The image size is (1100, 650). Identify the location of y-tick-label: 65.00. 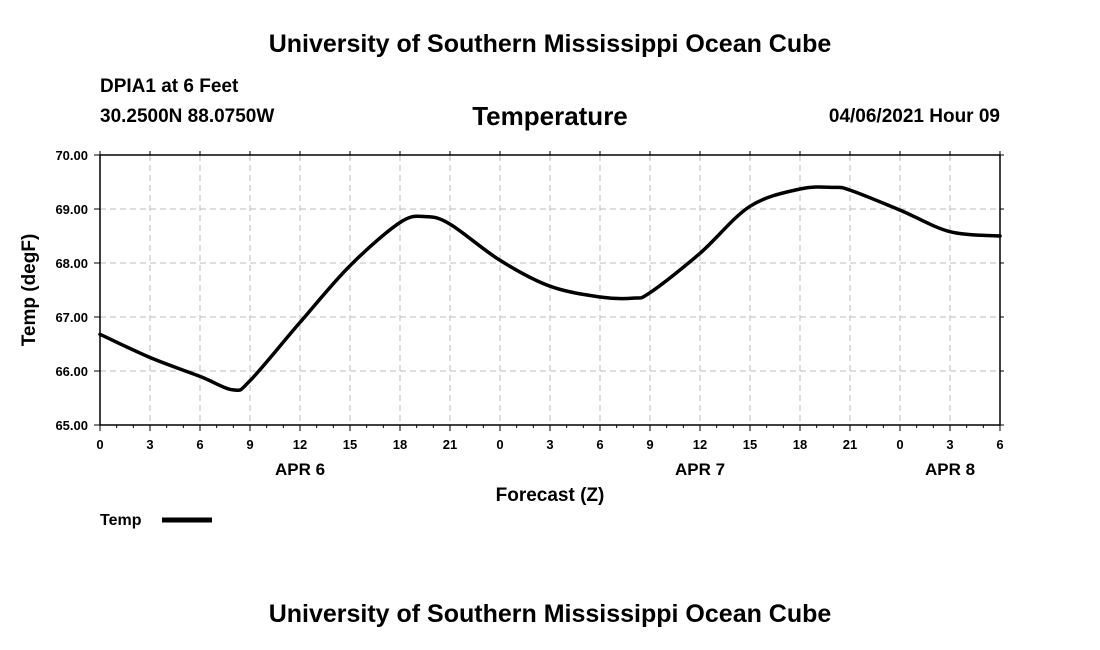
(71, 425).